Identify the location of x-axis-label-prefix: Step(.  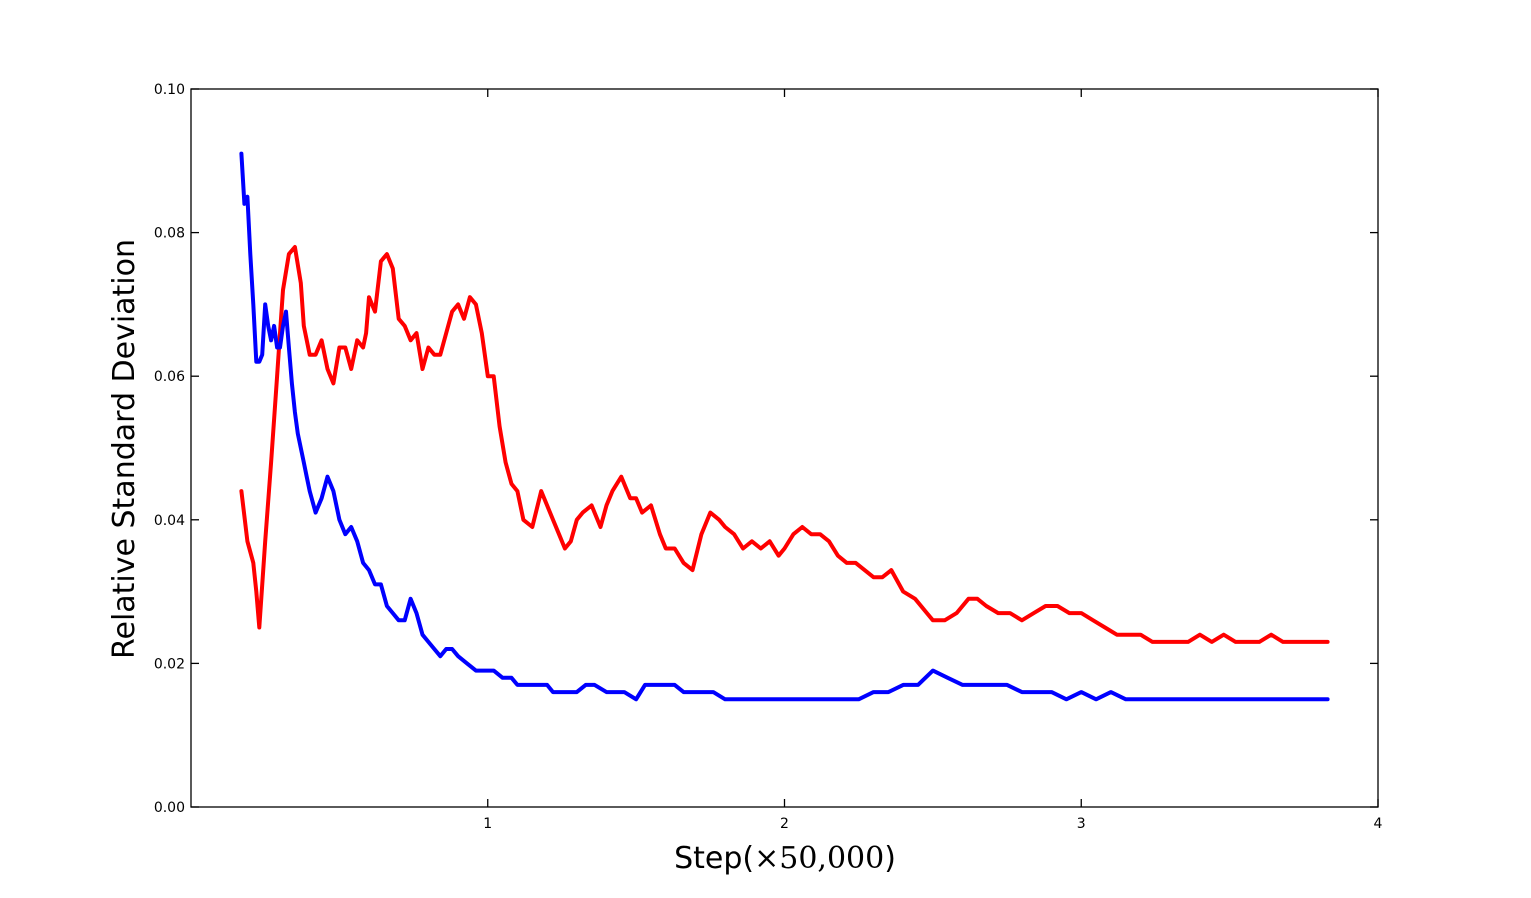
(714, 858).